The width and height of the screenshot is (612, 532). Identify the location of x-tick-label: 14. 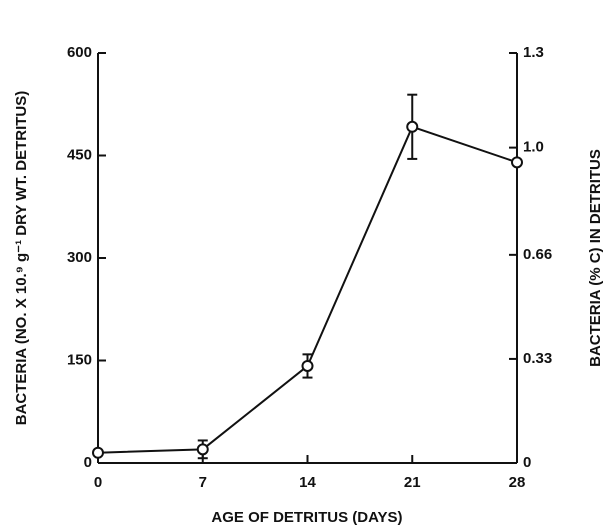
(307, 482).